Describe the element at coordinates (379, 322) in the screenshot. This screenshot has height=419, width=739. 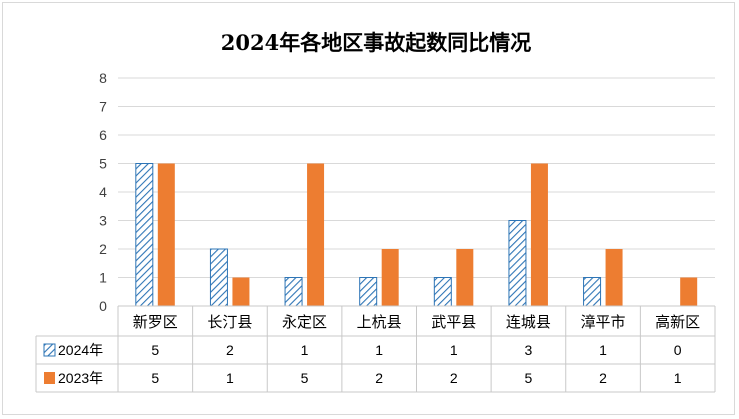
I see `x-category-label: 上杭县` at that location.